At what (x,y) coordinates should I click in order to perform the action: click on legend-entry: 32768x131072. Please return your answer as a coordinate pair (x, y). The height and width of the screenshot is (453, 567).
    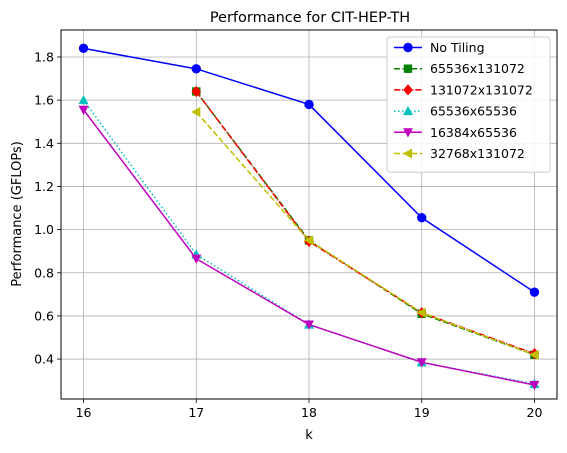
    Looking at the image, I should click on (459, 153).